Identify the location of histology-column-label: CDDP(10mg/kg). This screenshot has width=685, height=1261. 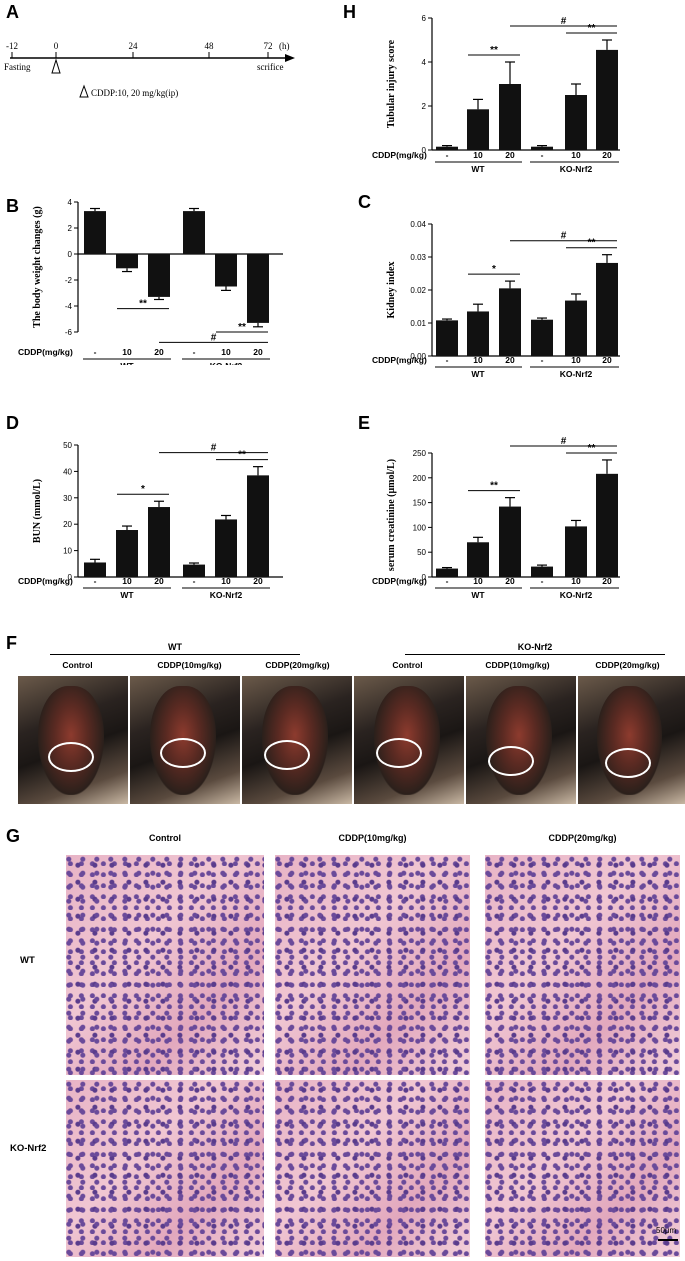
(372, 838).